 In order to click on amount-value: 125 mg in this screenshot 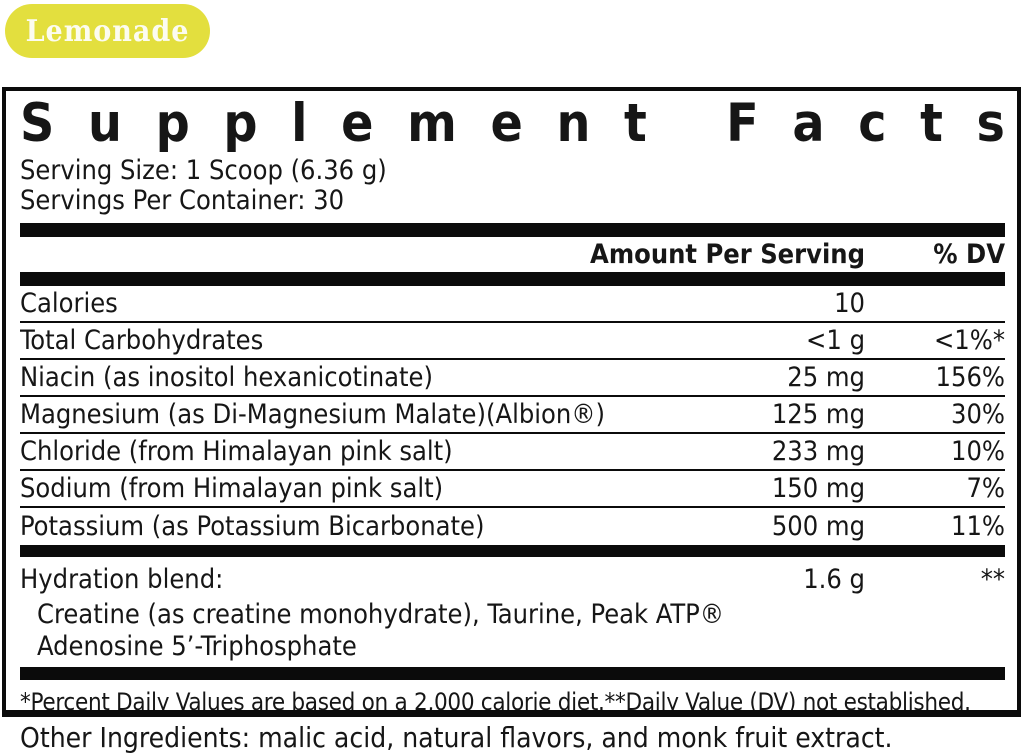, I will do `click(818, 414)`.